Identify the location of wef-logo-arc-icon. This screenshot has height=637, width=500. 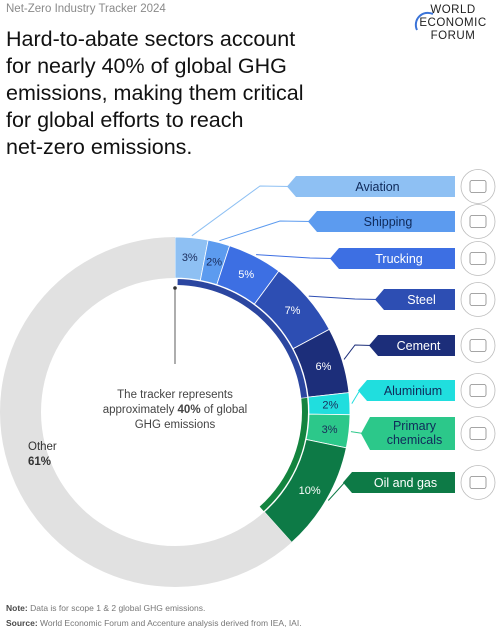
(424, 21).